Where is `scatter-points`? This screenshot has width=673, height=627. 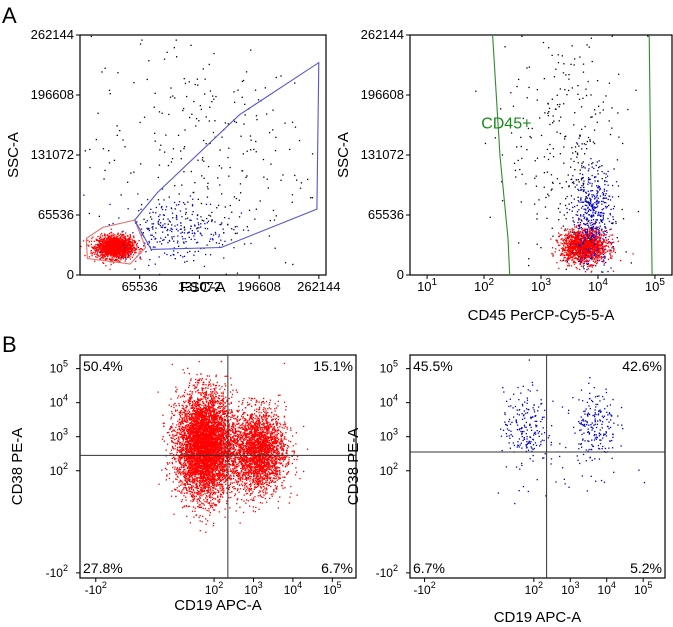 scatter-points is located at coordinates (233, 446).